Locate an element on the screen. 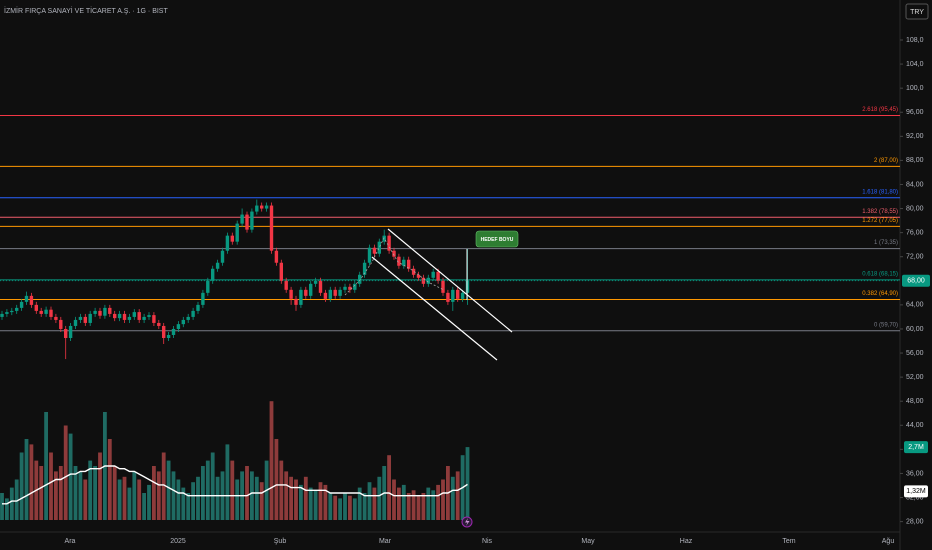  y-tick-label: 60,00 is located at coordinates (915, 329).